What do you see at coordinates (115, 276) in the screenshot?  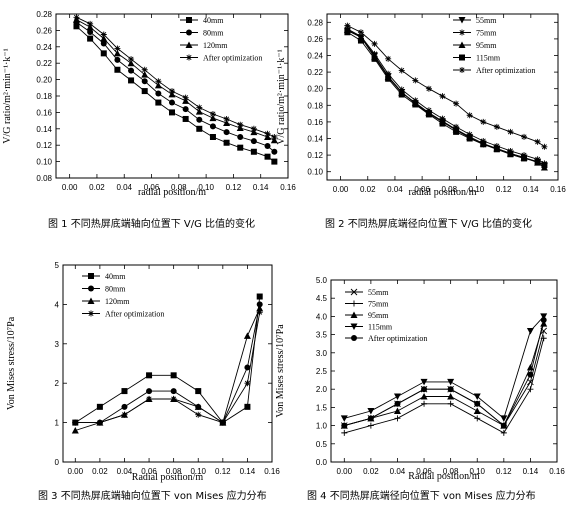 I see `legend-label: 40mm` at bounding box center [115, 276].